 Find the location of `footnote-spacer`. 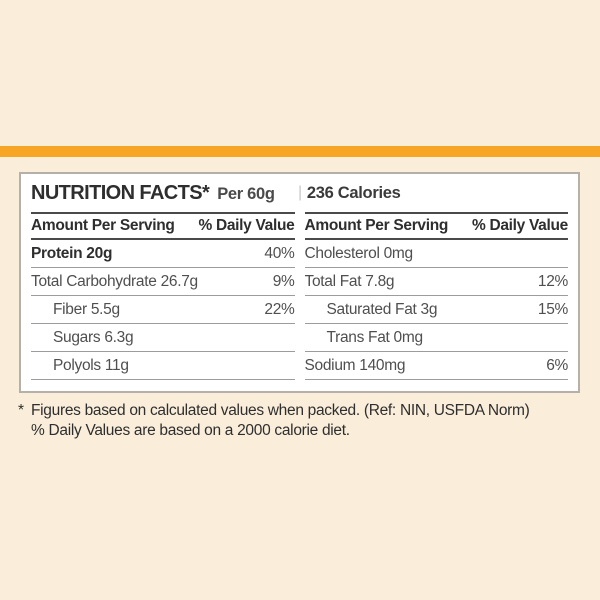

footnote-spacer is located at coordinates (24, 431).